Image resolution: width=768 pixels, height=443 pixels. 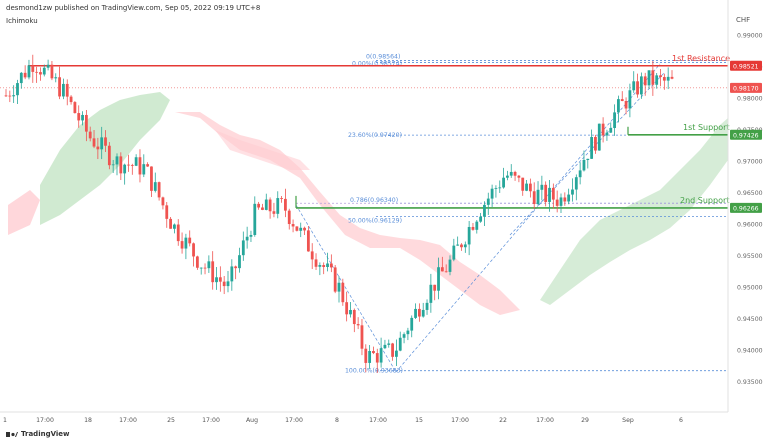 I want to click on x-tick-label: 15, so click(x=419, y=420).